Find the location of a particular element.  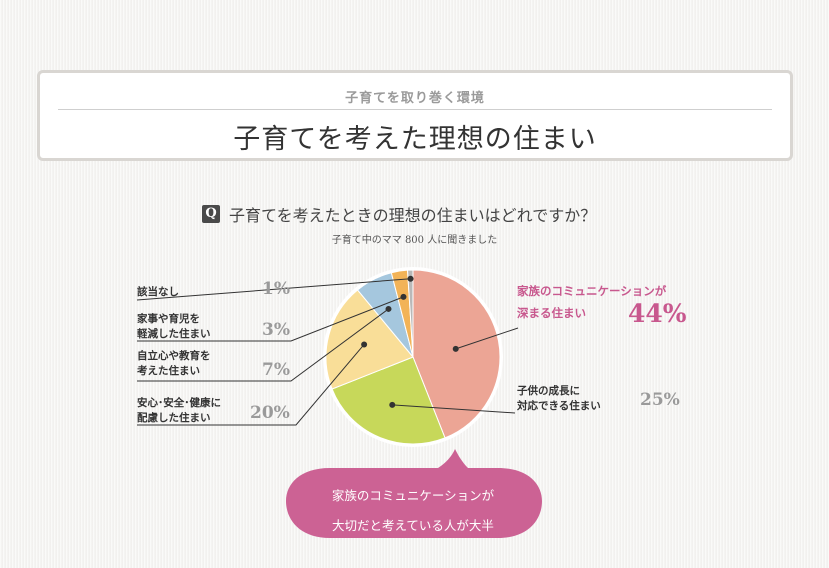

pct-indep: 7% is located at coordinates (276, 370).